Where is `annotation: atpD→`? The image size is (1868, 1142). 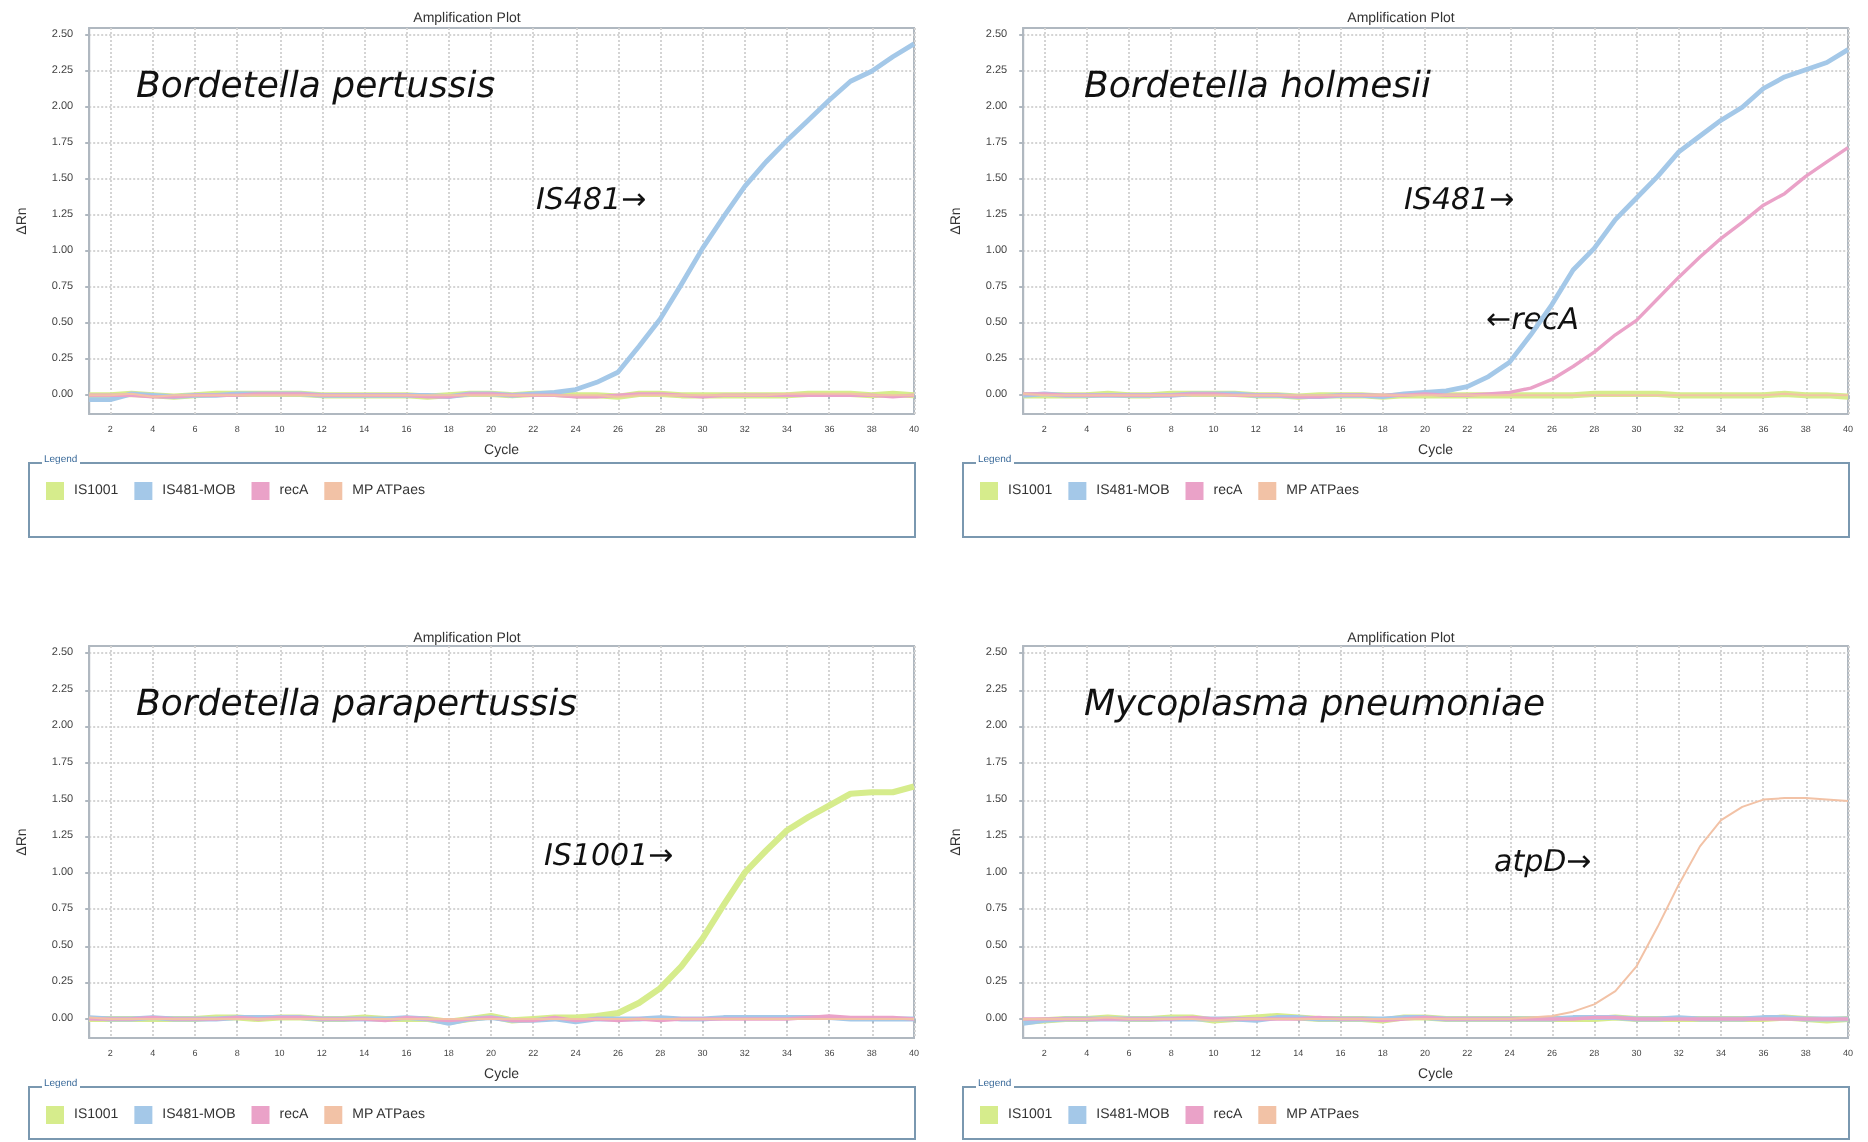
annotation: atpD→ is located at coordinates (1543, 861).